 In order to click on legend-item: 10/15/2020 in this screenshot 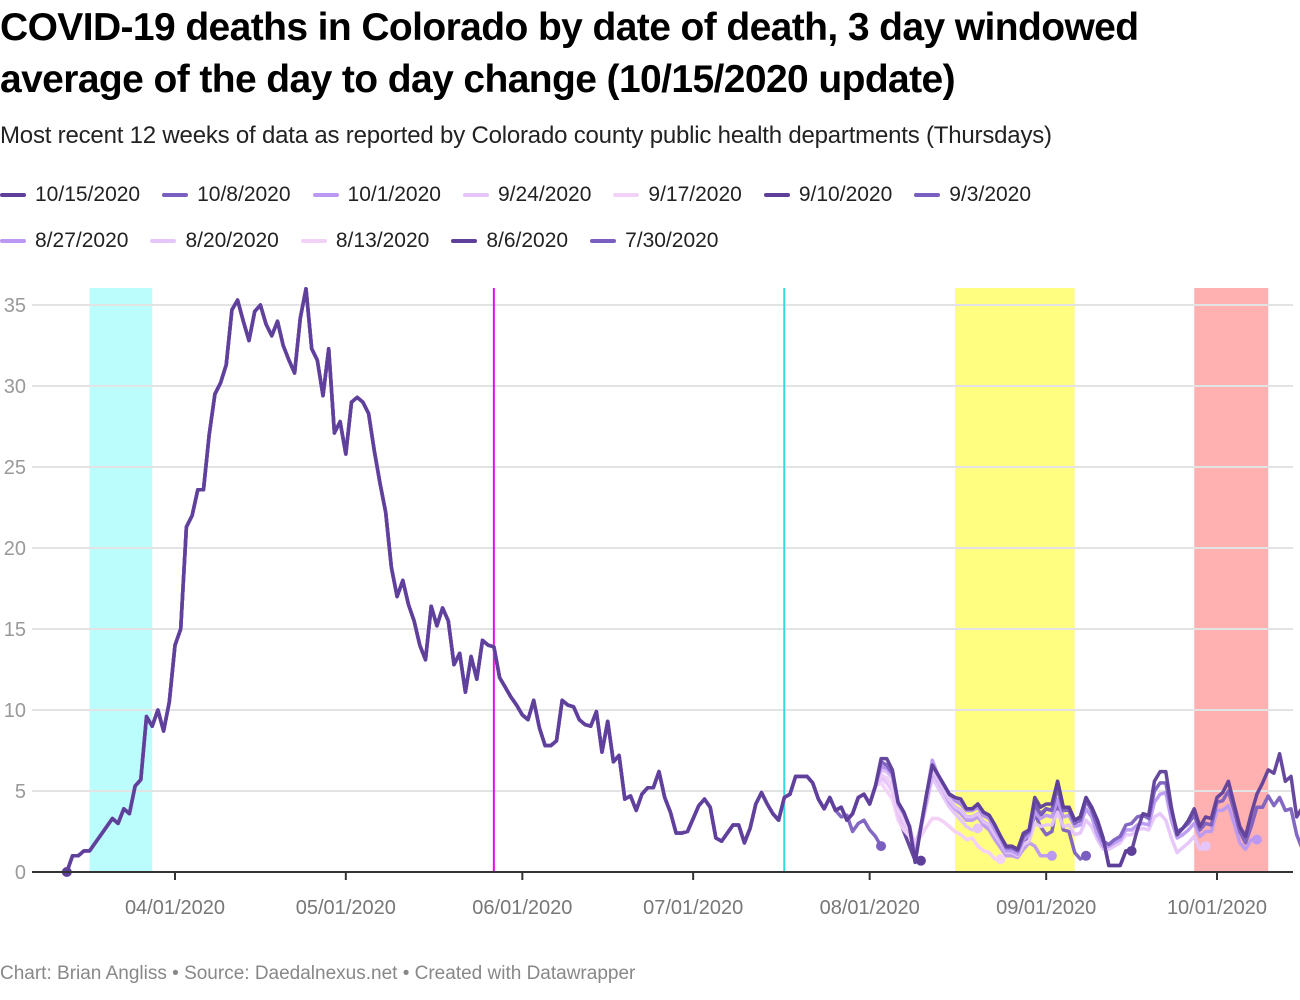, I will do `click(70, 195)`.